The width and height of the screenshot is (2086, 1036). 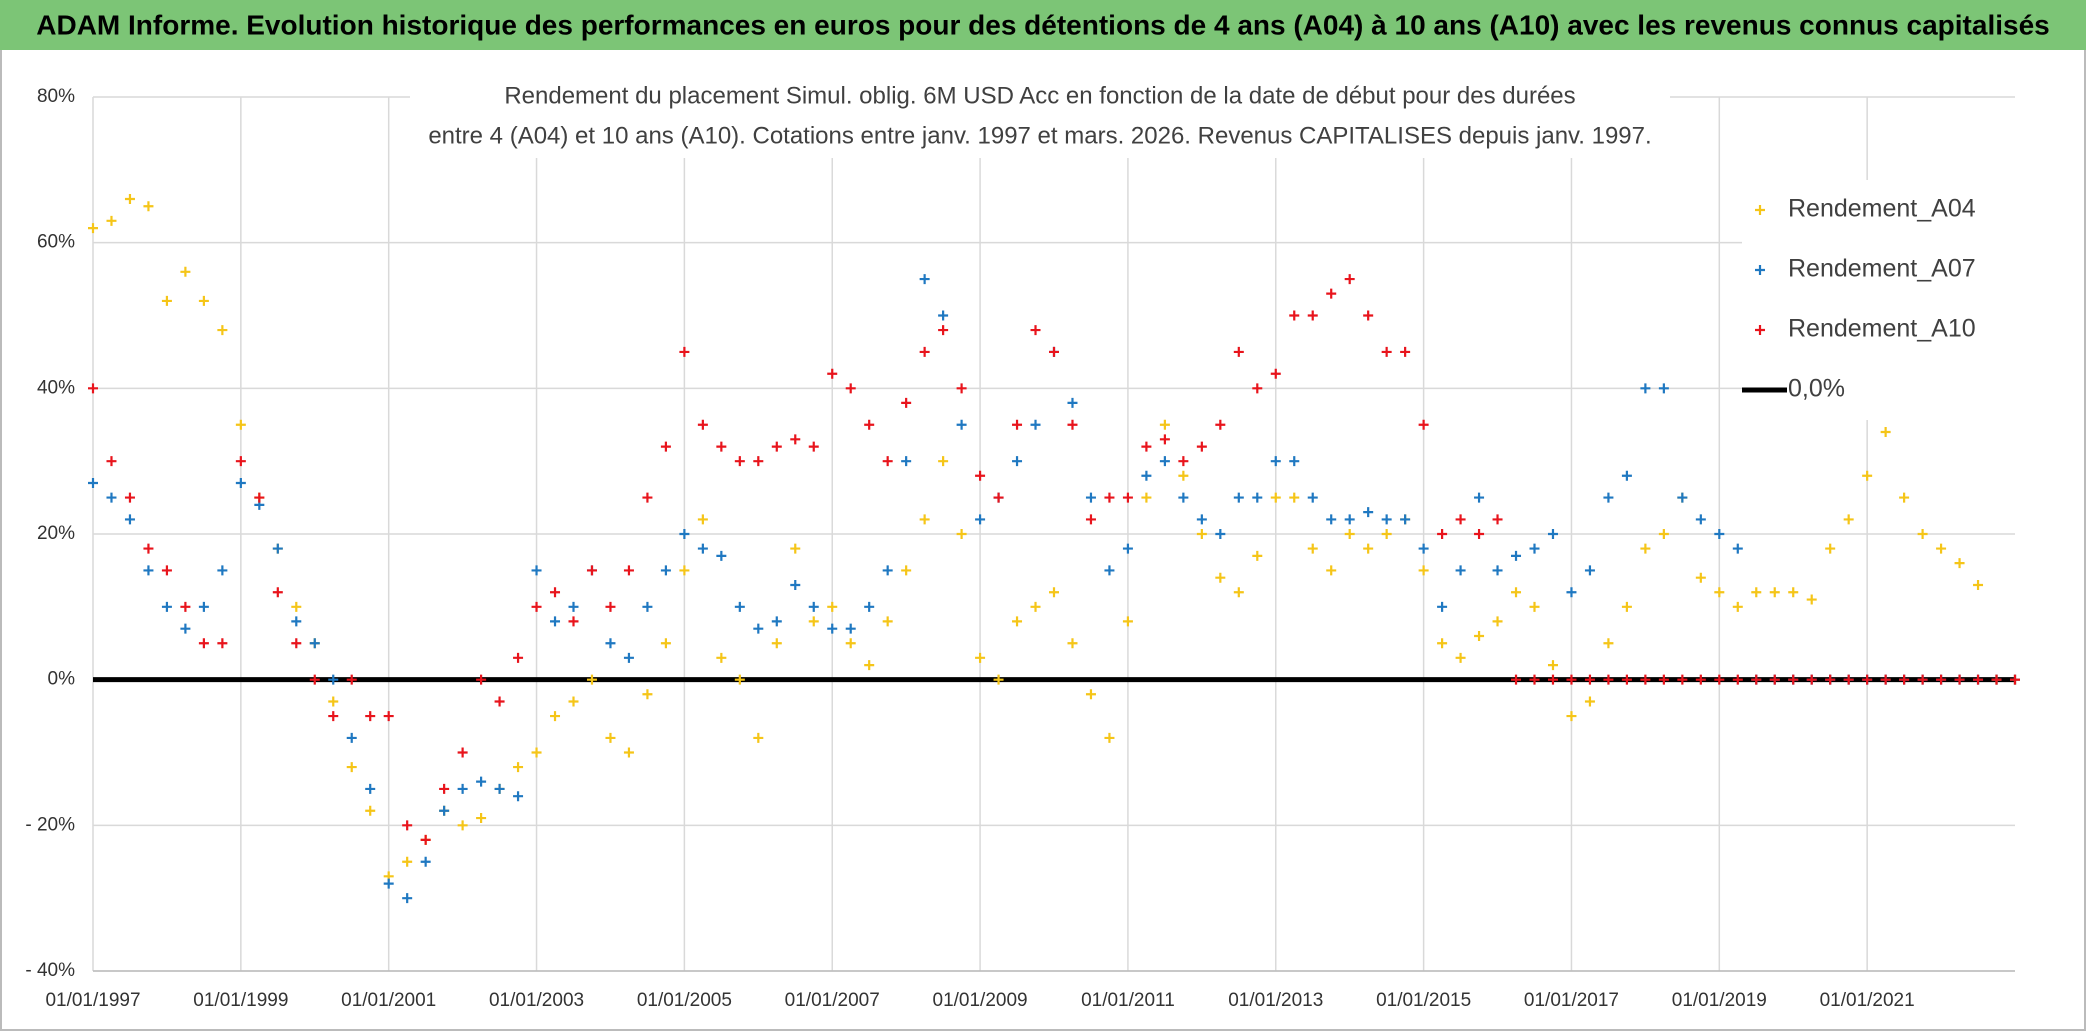 I want to click on y-tick-label: 0%, so click(x=62, y=679).